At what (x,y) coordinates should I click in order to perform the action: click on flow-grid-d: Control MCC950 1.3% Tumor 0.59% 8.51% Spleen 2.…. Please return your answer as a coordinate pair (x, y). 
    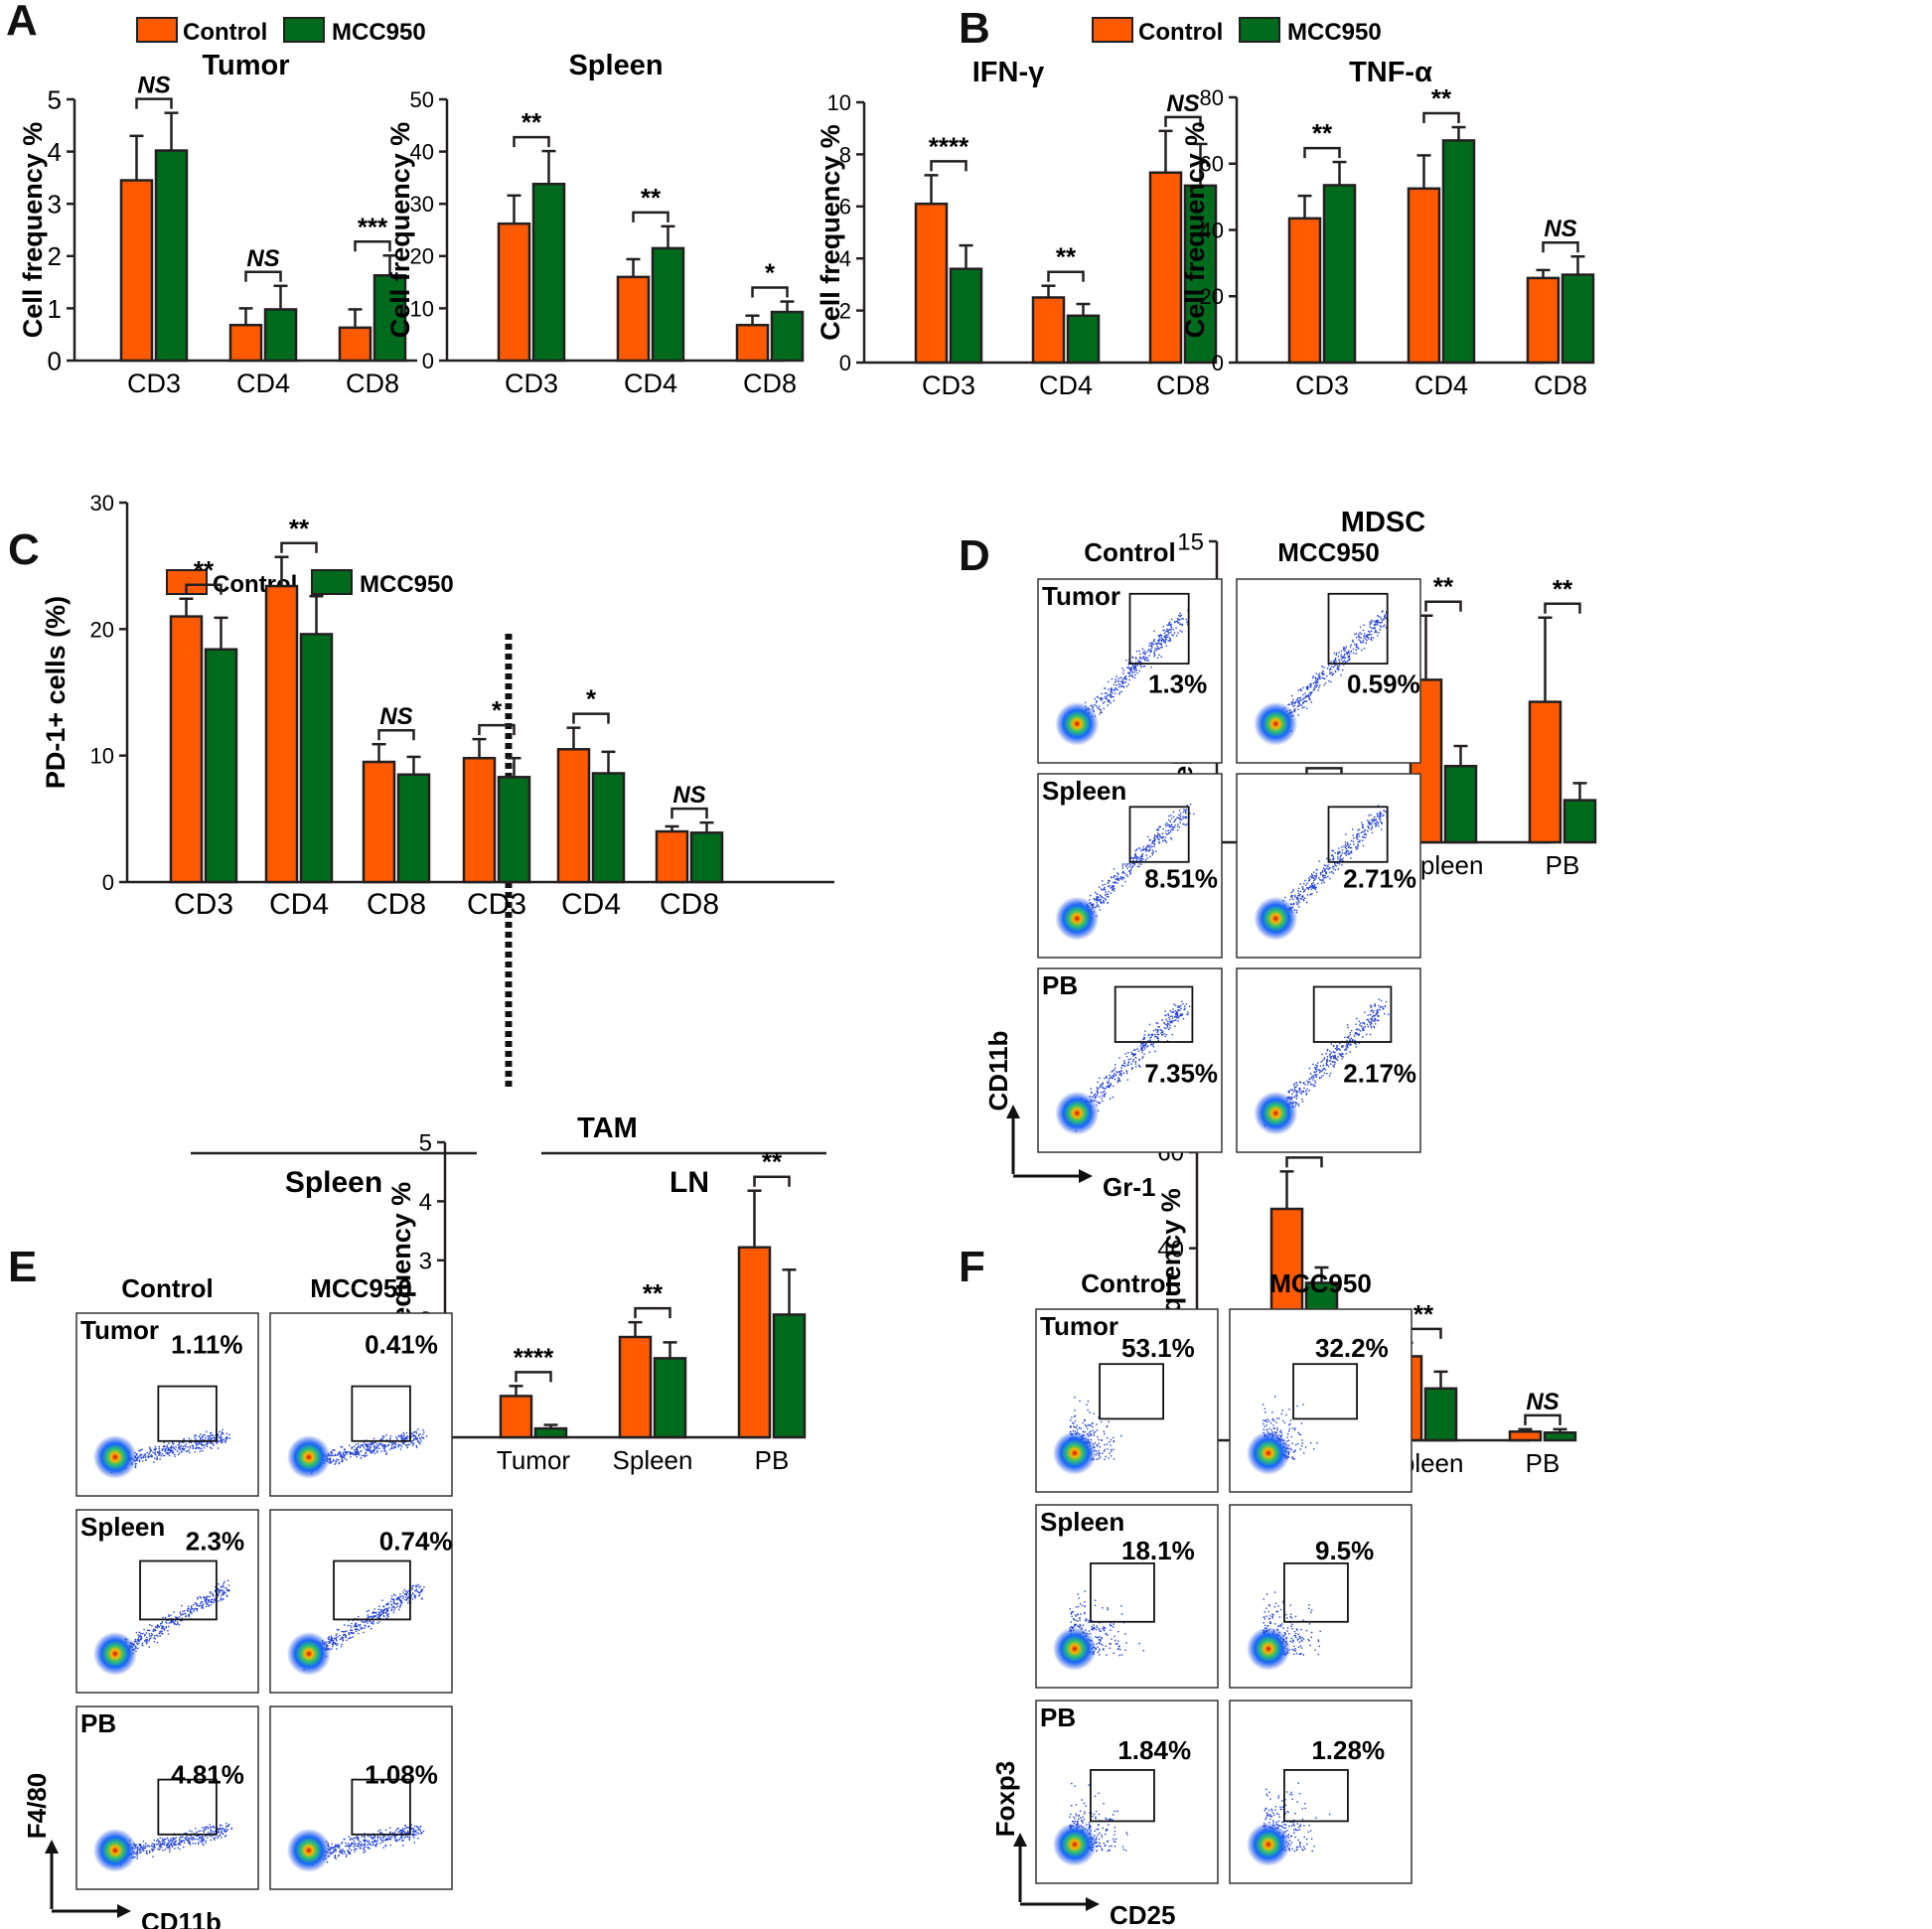
    Looking at the image, I should click on (1202, 870).